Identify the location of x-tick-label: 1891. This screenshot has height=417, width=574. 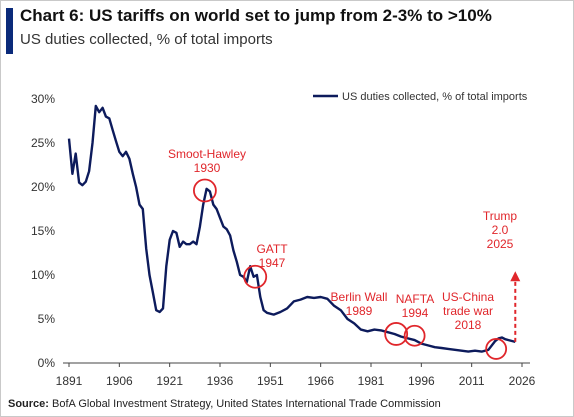
(69, 381).